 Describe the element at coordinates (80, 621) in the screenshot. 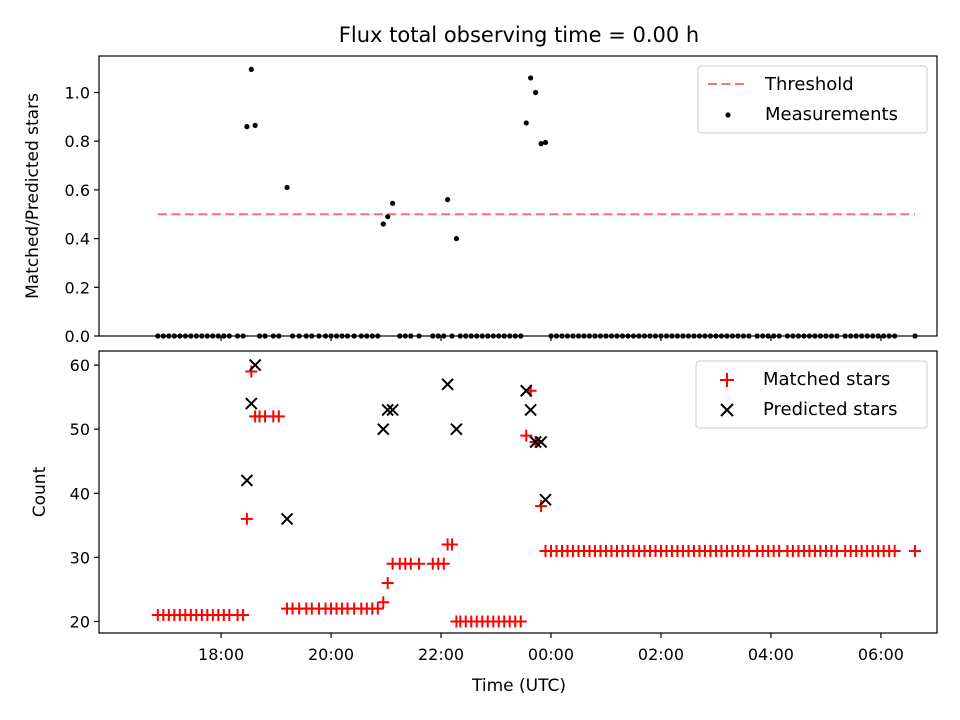

I see `bottom-y-tick-label: 20` at that location.